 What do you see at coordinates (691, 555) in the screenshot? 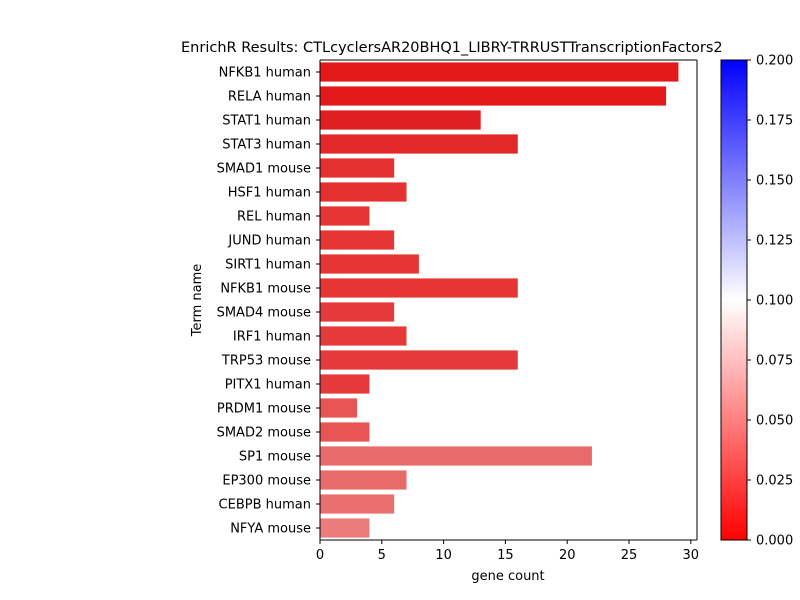
I see `x-tick-label: 30` at bounding box center [691, 555].